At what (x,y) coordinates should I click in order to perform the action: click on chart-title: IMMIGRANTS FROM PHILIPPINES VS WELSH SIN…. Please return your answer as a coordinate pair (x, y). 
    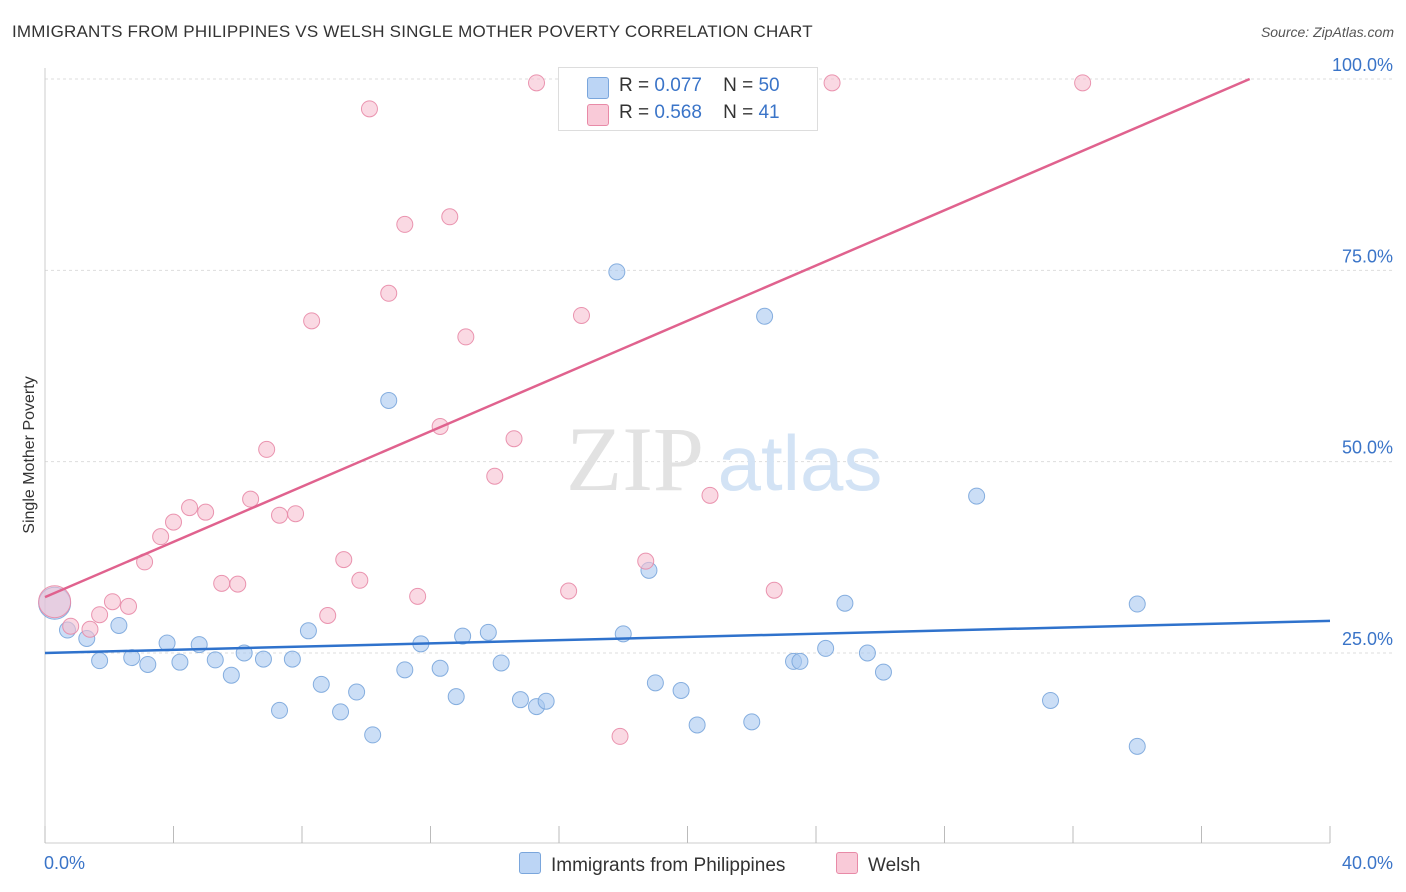
    Looking at the image, I should click on (412, 31).